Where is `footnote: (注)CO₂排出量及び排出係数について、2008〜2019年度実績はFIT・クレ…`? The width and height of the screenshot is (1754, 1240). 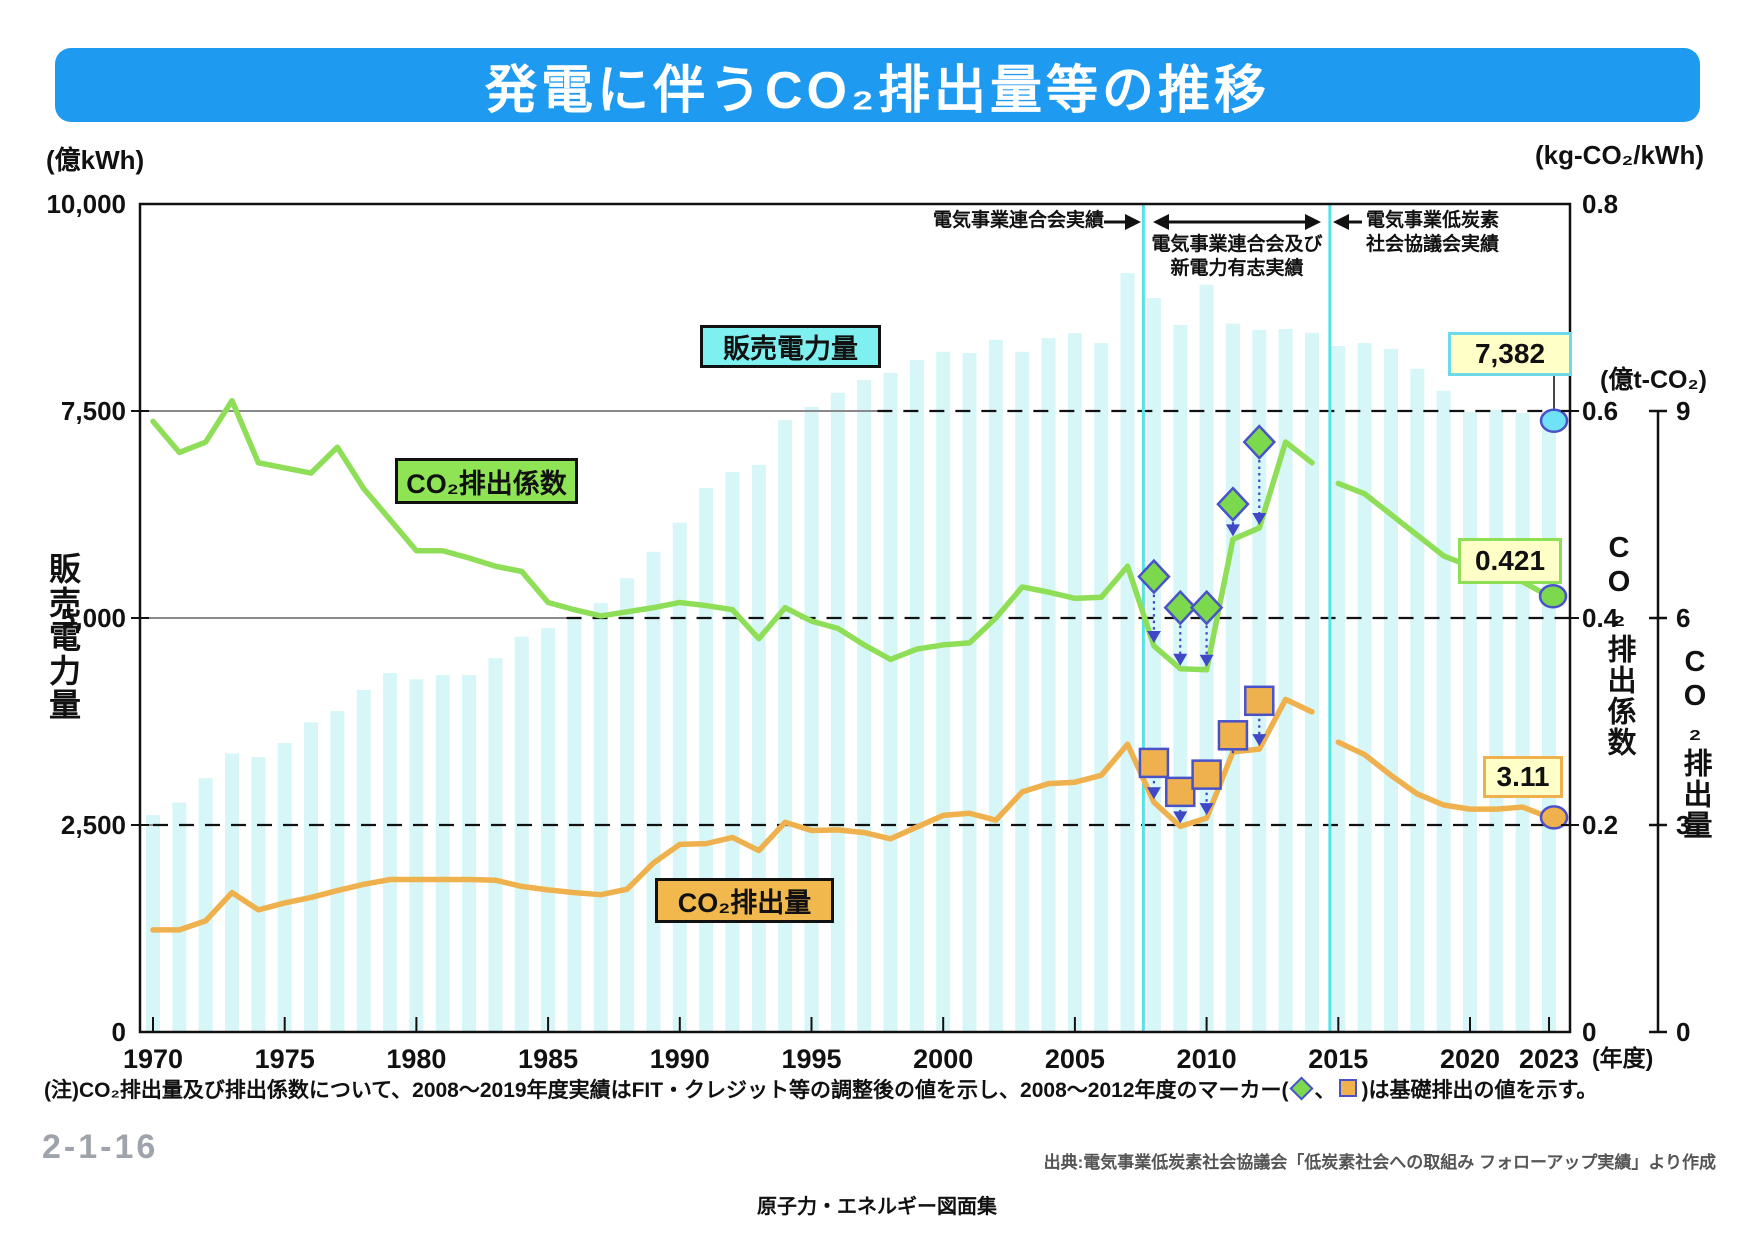 footnote: (注)CO₂排出量及び排出係数について、2008〜2019年度実績はFIT・クレ… is located at coordinates (884, 1089).